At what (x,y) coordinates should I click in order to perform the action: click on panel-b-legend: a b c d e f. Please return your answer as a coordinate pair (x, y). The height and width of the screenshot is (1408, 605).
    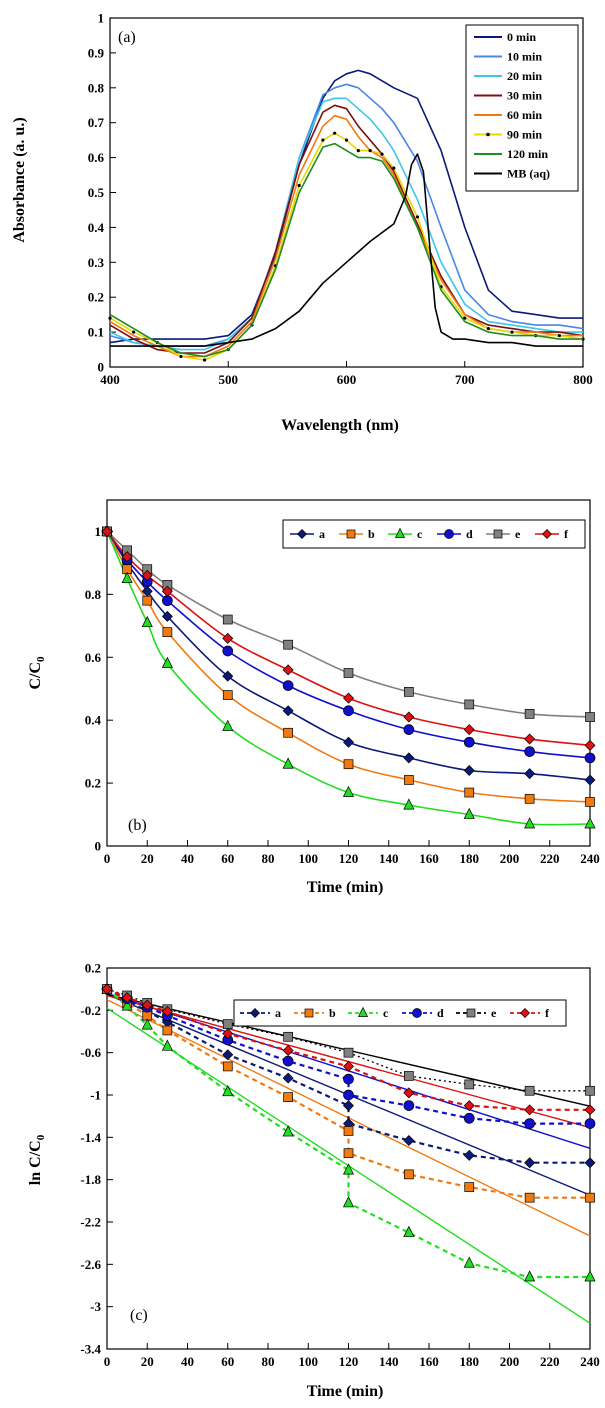
    Looking at the image, I should click on (434, 534).